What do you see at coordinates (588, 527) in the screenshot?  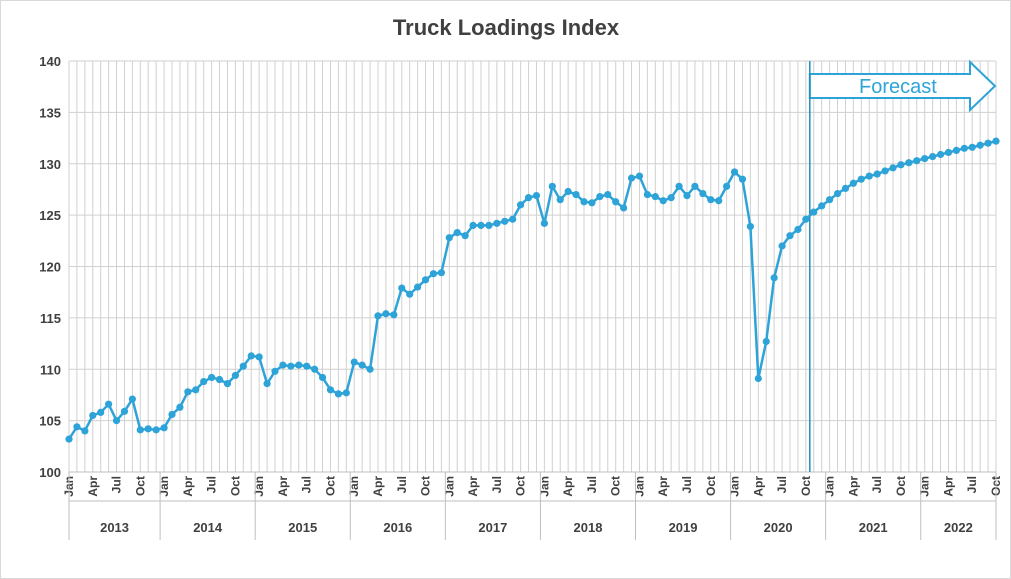 I see `year-label: 2018` at bounding box center [588, 527].